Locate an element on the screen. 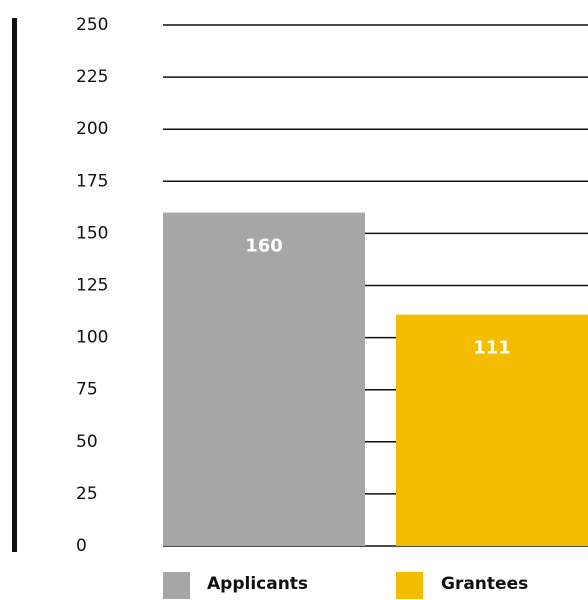 The image size is (588, 600). data-label: 111 is located at coordinates (492, 348).